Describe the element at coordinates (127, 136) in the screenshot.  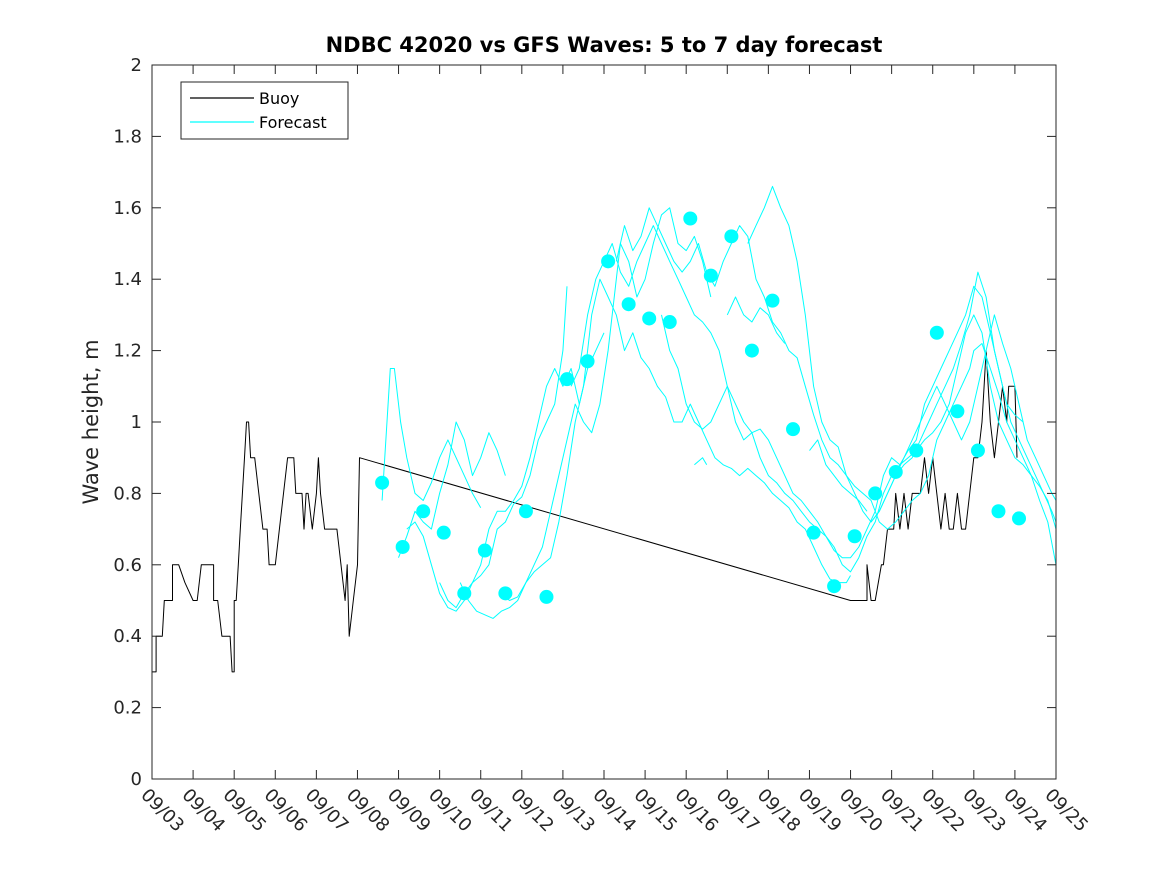
I see `y-tick-label: 1.8` at that location.